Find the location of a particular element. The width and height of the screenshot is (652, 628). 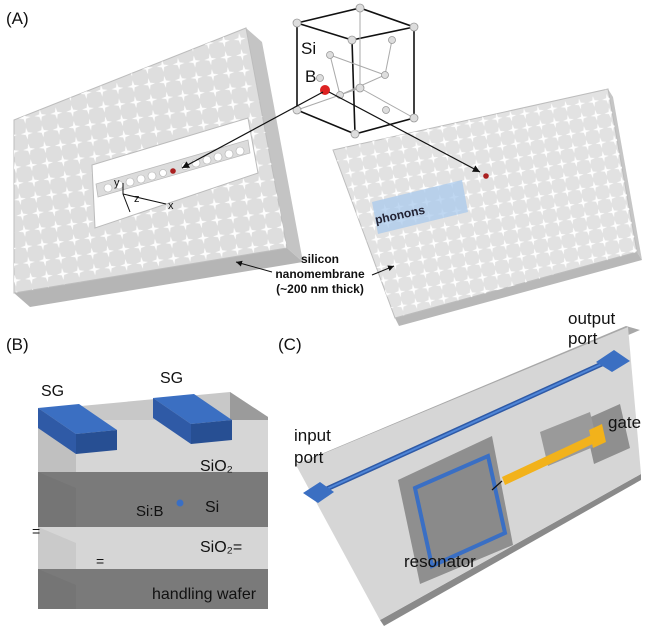

axis-x-label: x is located at coordinates (171, 206).